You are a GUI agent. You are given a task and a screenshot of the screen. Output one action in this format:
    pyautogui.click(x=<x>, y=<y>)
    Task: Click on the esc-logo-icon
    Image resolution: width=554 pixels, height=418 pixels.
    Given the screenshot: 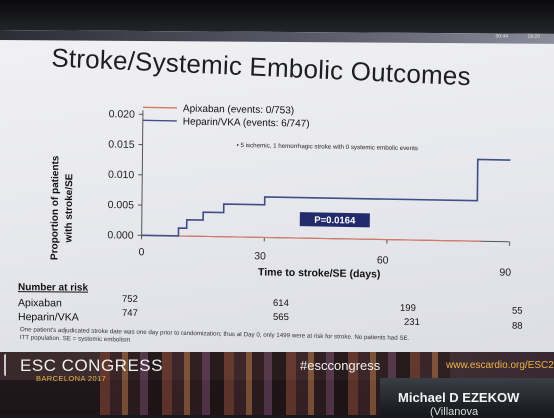 What is the action you would take?
    pyautogui.click(x=11, y=365)
    